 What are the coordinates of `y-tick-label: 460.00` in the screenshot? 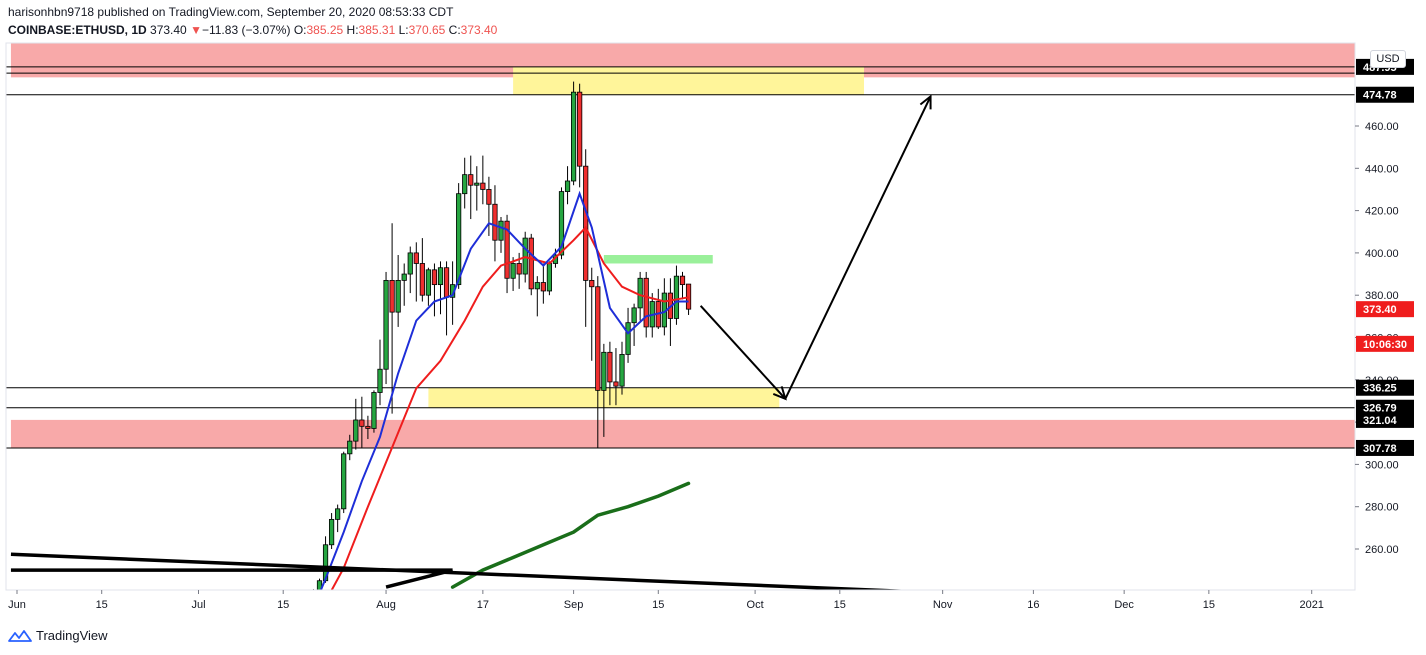 It's located at (1382, 127).